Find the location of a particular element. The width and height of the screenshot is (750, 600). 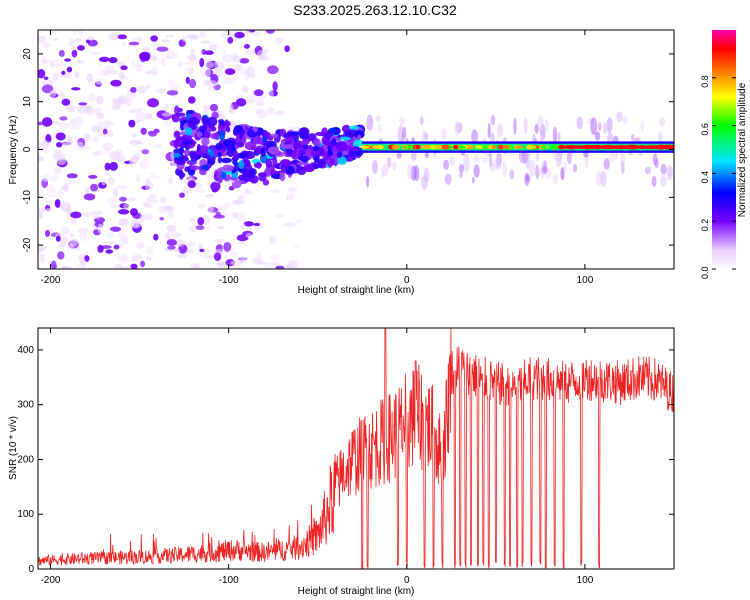

y-tick-label: 0 is located at coordinates (27, 149).